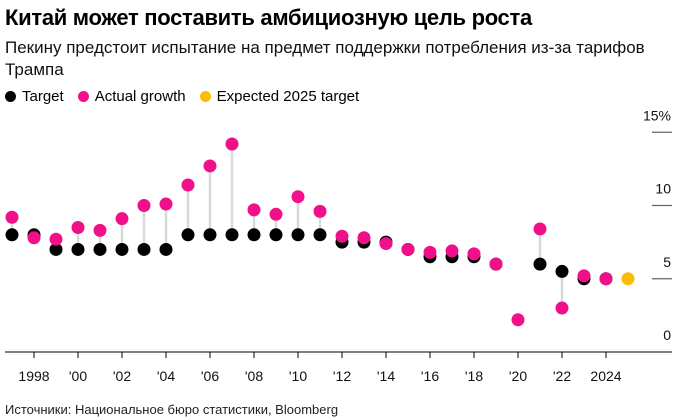  I want to click on x-tick-label: '04, so click(166, 376).